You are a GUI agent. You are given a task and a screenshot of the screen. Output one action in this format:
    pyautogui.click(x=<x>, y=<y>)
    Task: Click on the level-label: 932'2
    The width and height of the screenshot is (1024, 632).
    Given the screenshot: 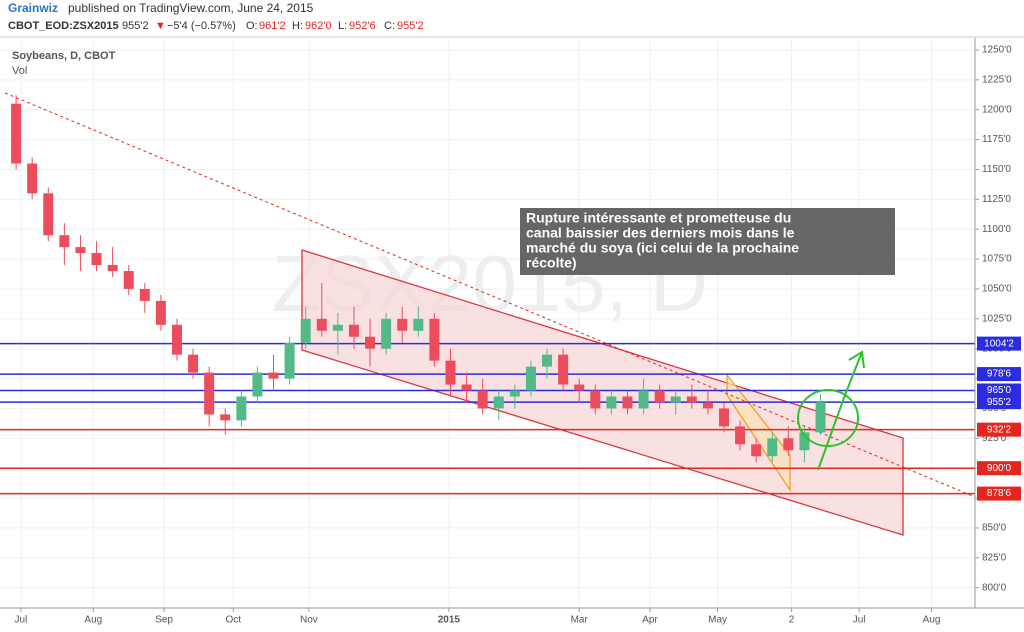 What is the action you would take?
    pyautogui.click(x=999, y=429)
    